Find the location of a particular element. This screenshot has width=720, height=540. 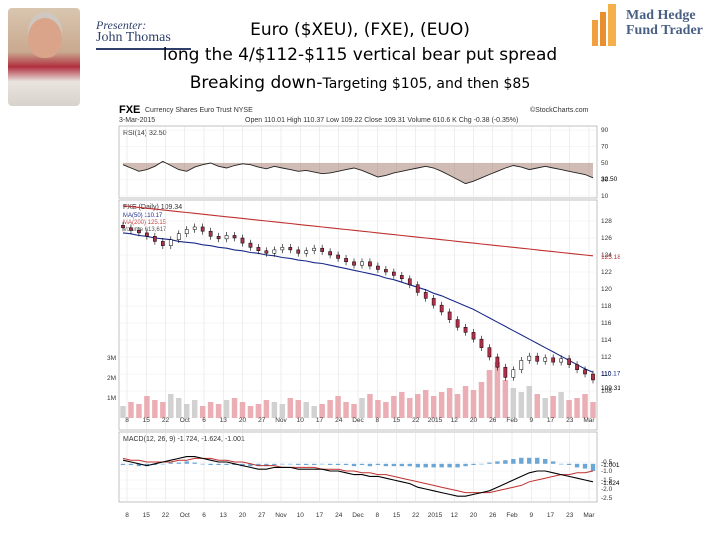

x-tick-label-bottom: 2015 is located at coordinates (435, 515).